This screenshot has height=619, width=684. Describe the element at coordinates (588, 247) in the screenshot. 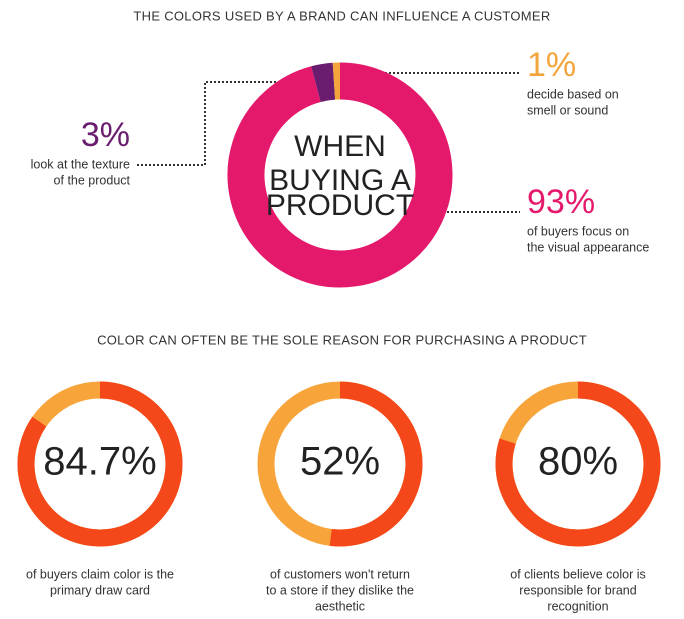

I see `description: the visual appearance` at that location.